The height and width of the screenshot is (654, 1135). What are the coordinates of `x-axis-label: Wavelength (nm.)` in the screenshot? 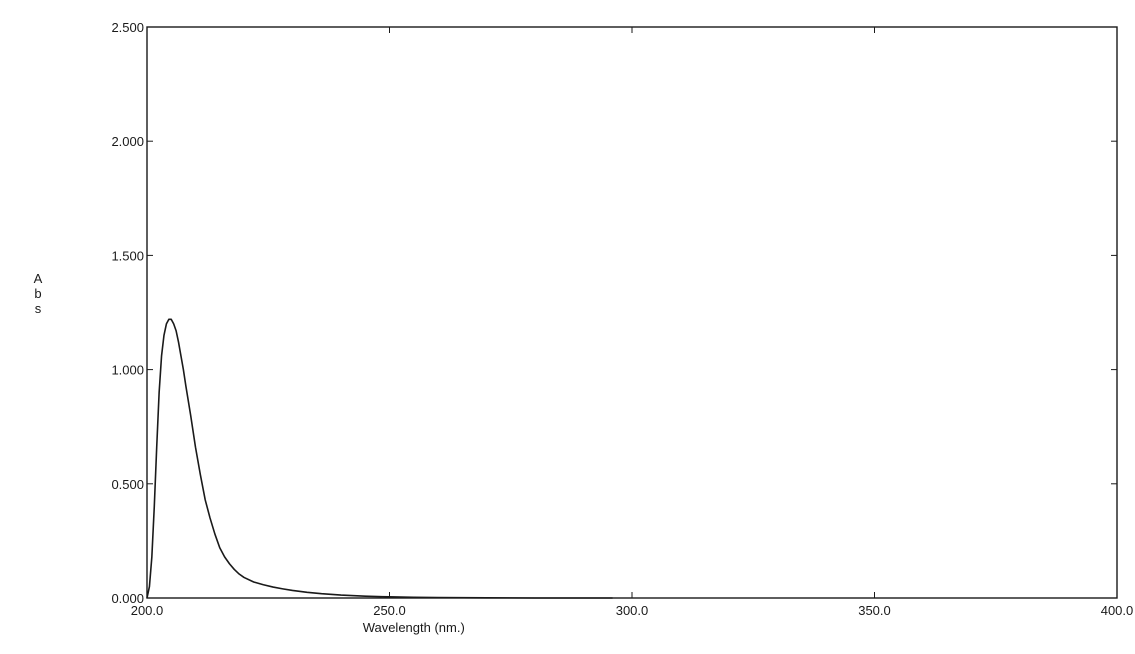 It's located at (414, 627).